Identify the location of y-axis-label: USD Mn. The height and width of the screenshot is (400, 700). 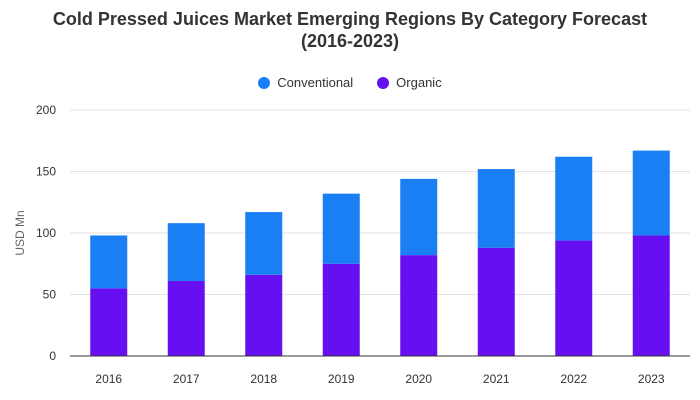
(20, 232).